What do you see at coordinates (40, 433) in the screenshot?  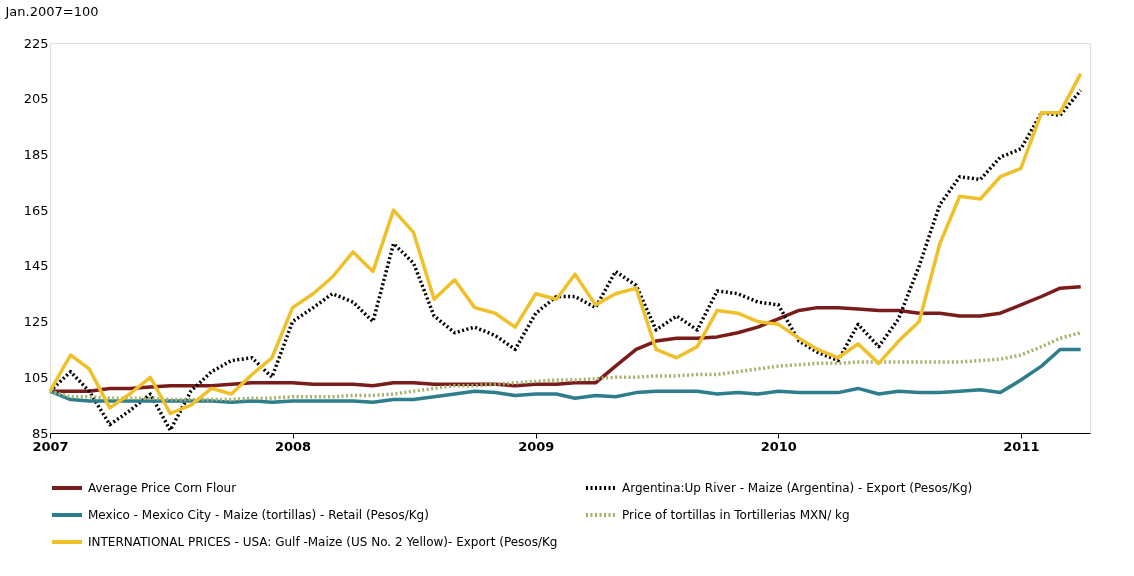 I see `y-tick-label: 85` at bounding box center [40, 433].